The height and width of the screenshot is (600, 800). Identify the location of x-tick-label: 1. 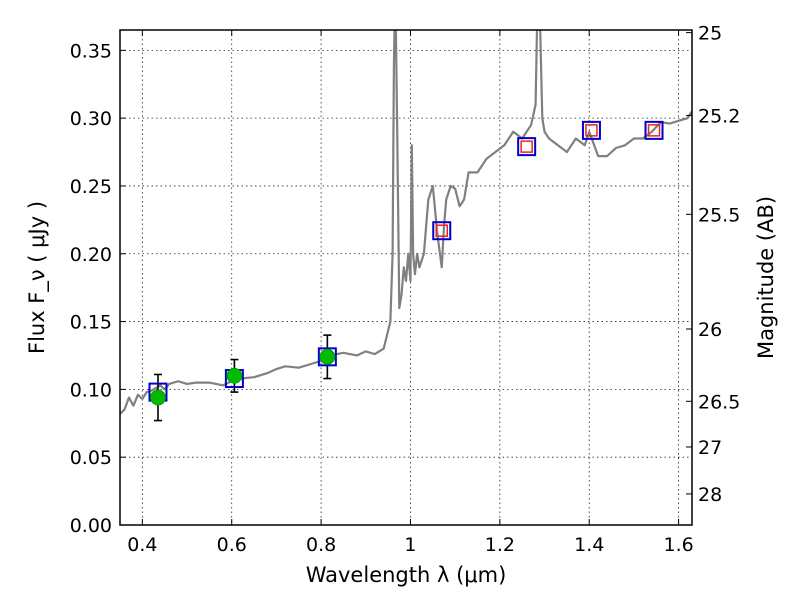
(410, 545).